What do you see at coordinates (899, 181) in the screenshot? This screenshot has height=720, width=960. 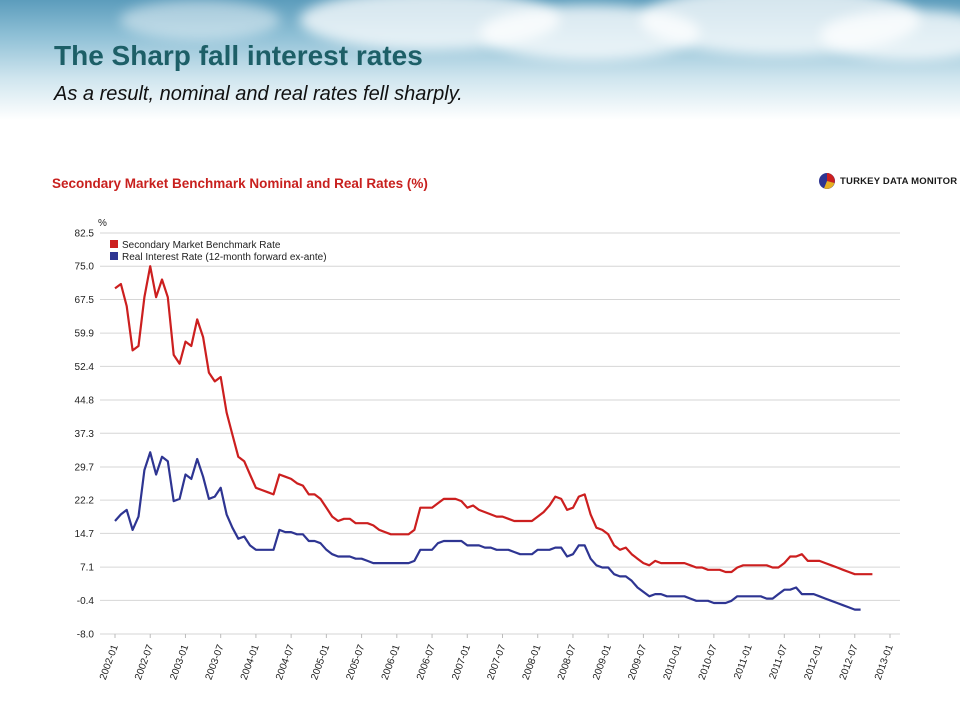 I see `logo-text: TURKEY DATA MONITOR` at bounding box center [899, 181].